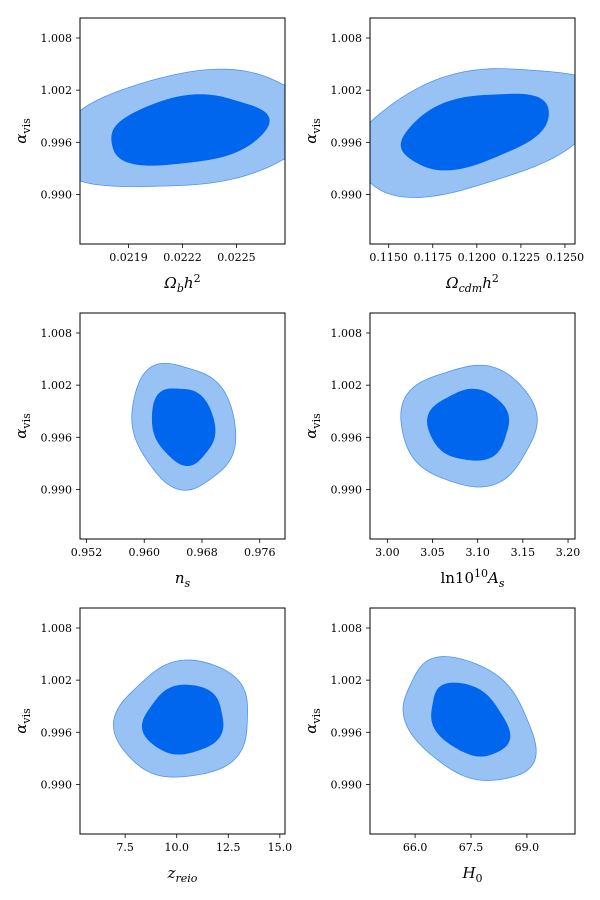  What do you see at coordinates (182, 257) in the screenshot?
I see `x-tick-label: 0.0222` at bounding box center [182, 257].